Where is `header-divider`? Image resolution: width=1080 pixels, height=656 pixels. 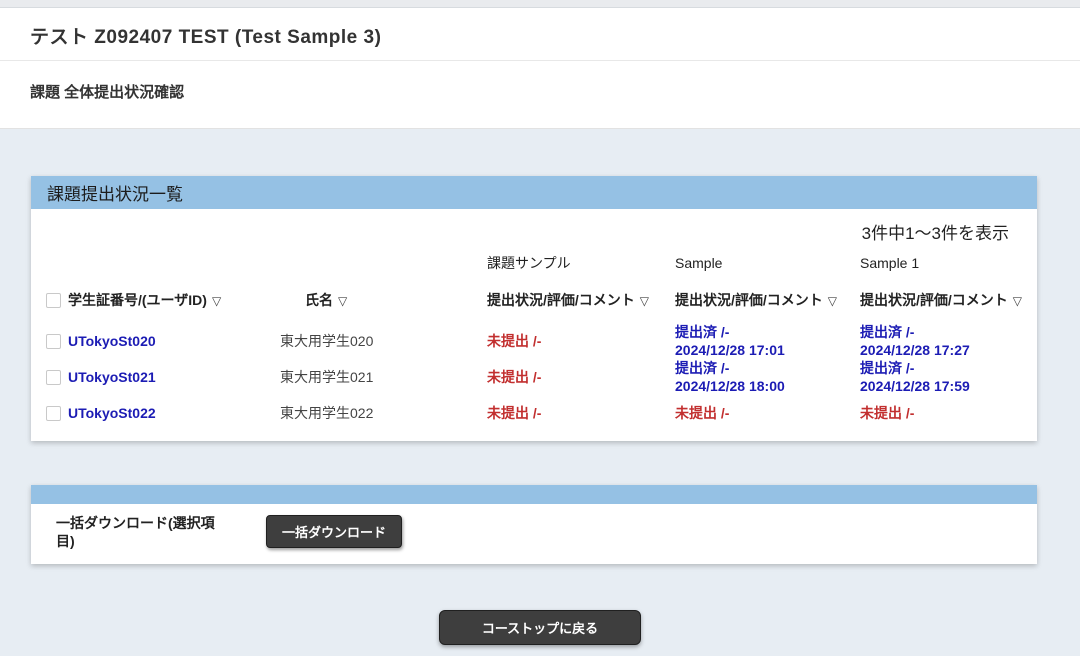 header-divider is located at coordinates (540, 60).